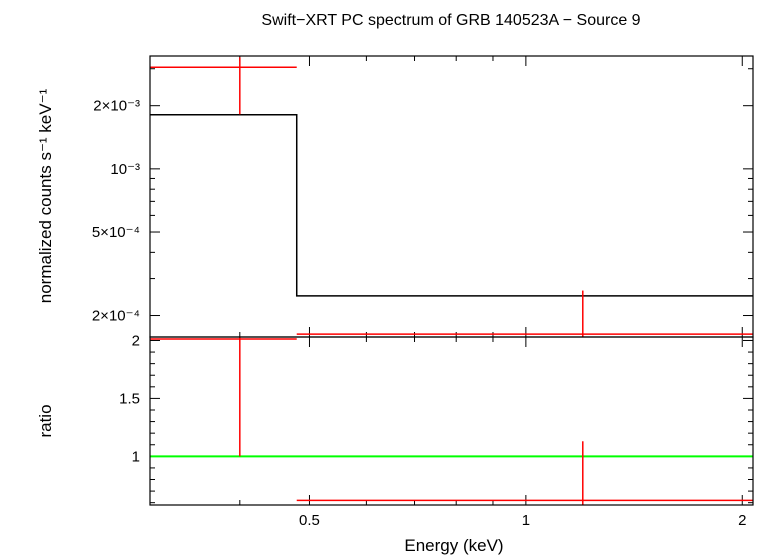 Image resolution: width=758 pixels, height=556 pixels. What do you see at coordinates (526, 520) in the screenshot?
I see `x-tick-label: 1` at bounding box center [526, 520].